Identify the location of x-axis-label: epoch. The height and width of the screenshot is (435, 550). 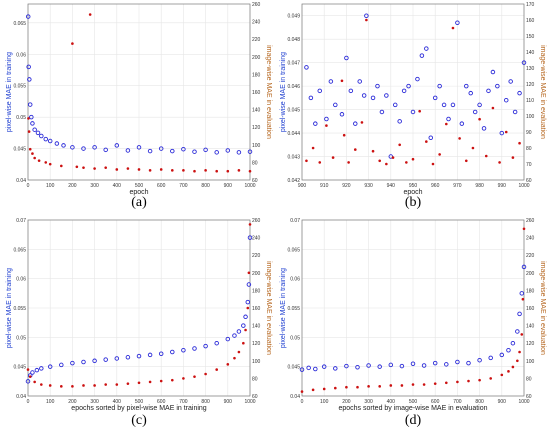
(138, 192).